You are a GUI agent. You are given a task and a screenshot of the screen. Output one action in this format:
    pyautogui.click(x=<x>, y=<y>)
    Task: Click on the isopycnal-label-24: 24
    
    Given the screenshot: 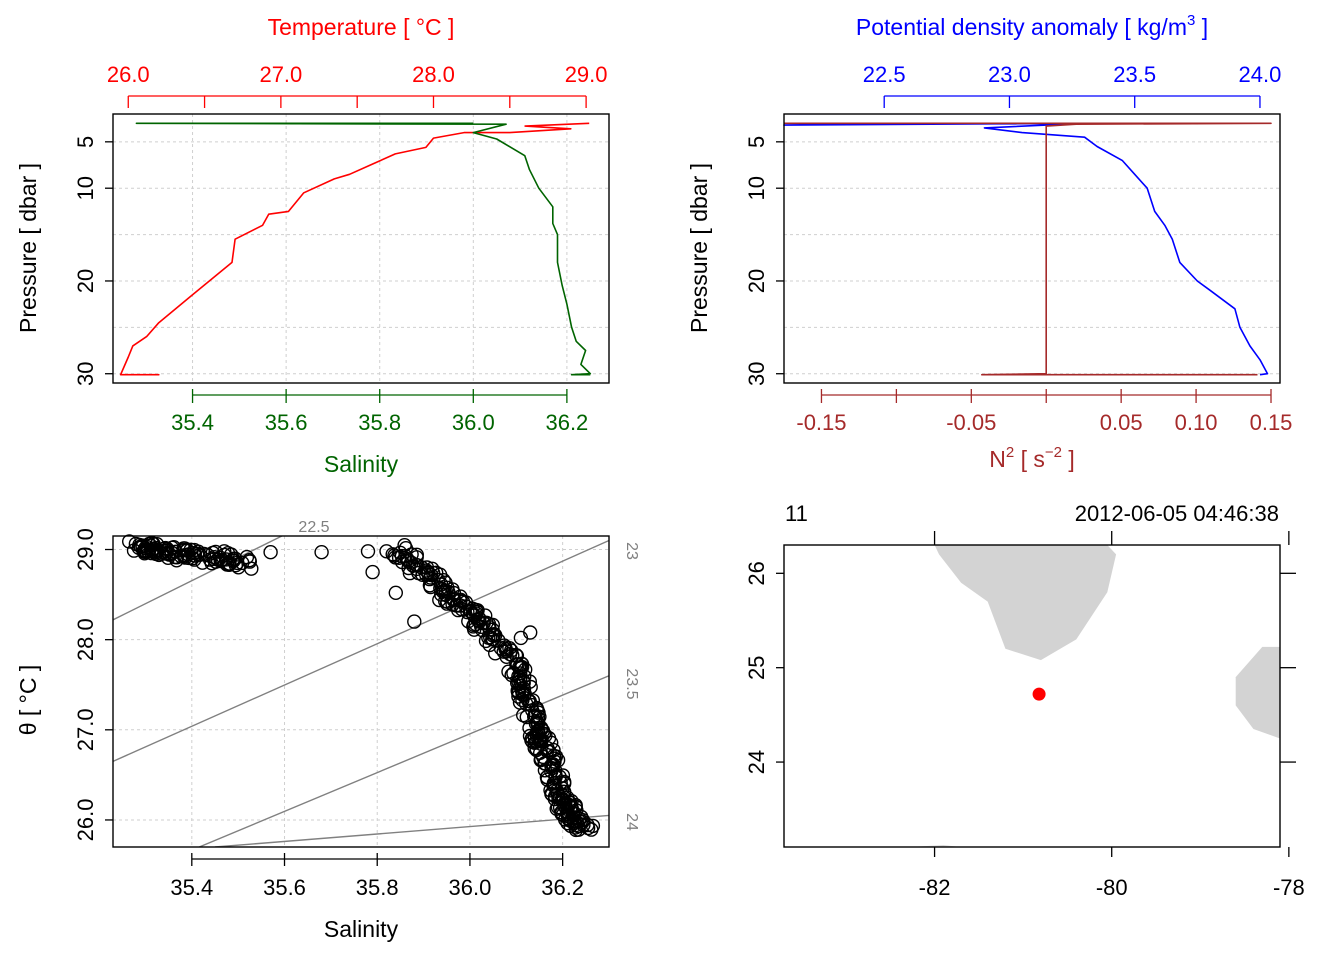 What is the action you would take?
    pyautogui.click(x=631, y=822)
    